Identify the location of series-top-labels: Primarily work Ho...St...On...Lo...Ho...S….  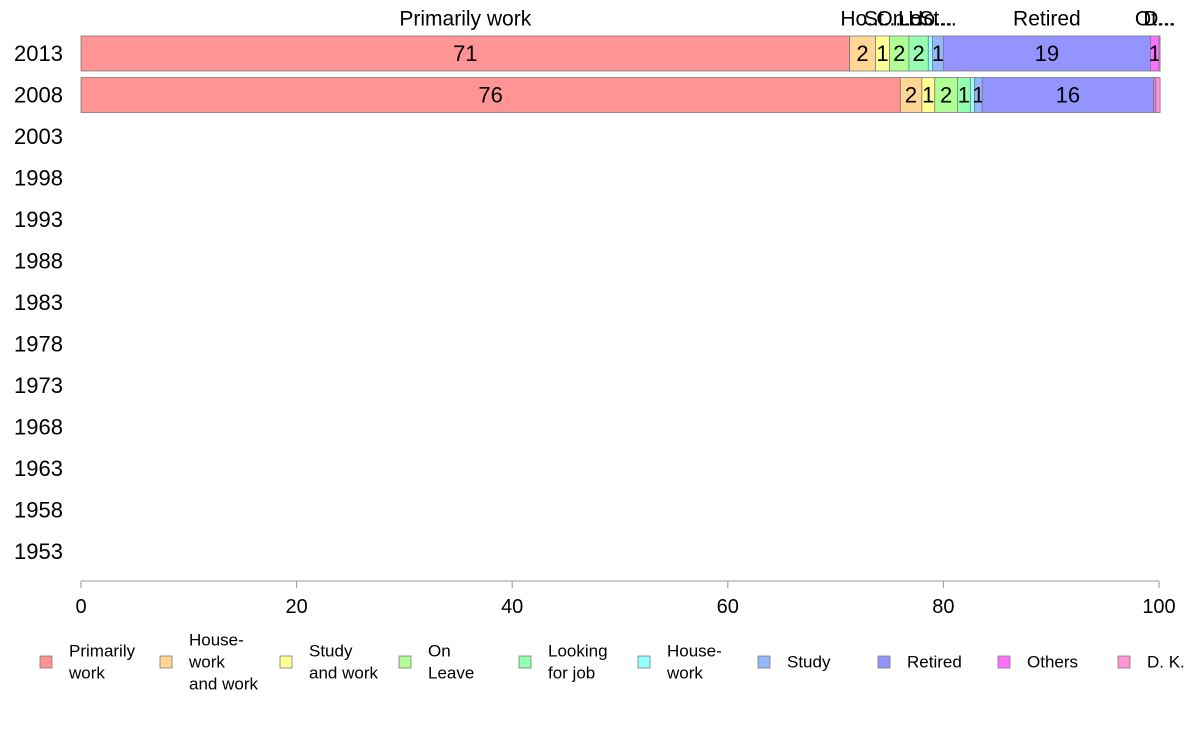
(787, 19).